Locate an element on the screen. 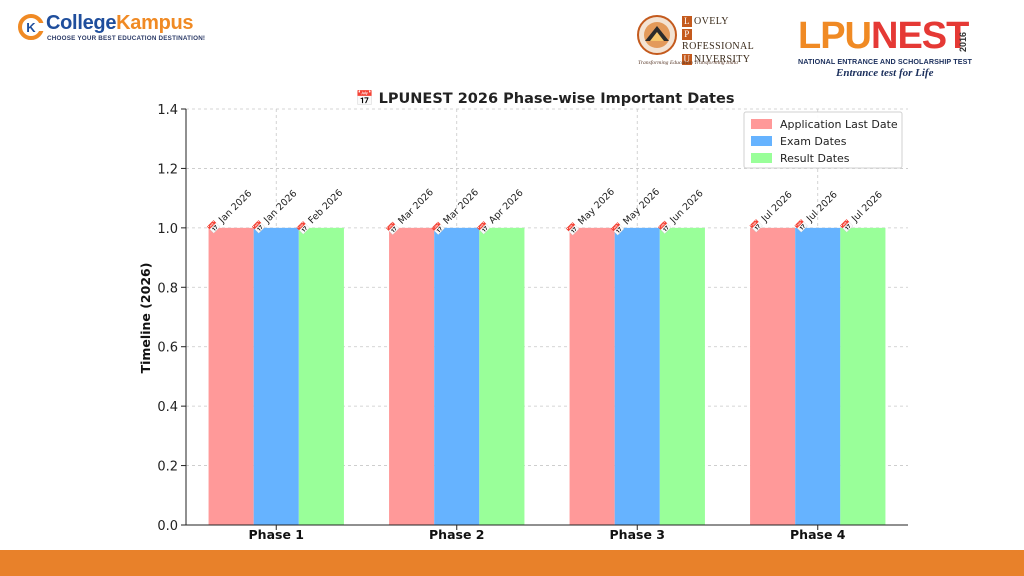 This screenshot has height=576, width=1024. brand-name: CollegeKampus is located at coordinates (120, 23).